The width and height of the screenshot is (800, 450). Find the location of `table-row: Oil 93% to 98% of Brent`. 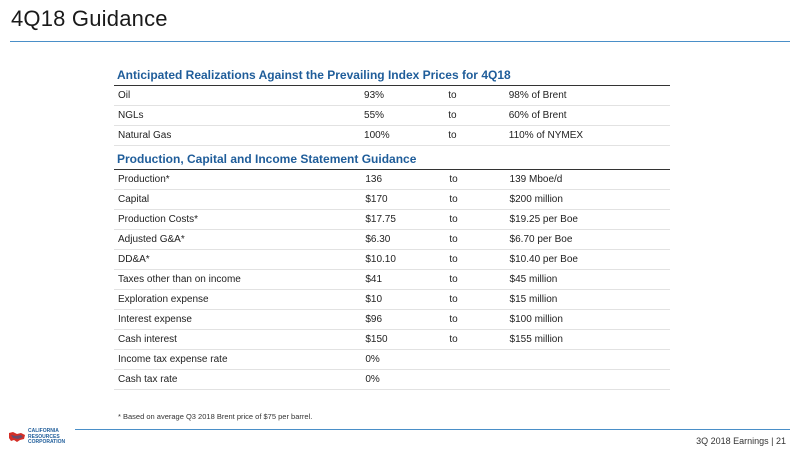

table-row: Oil 93% to 98% of Brent is located at coordinates (392, 96).